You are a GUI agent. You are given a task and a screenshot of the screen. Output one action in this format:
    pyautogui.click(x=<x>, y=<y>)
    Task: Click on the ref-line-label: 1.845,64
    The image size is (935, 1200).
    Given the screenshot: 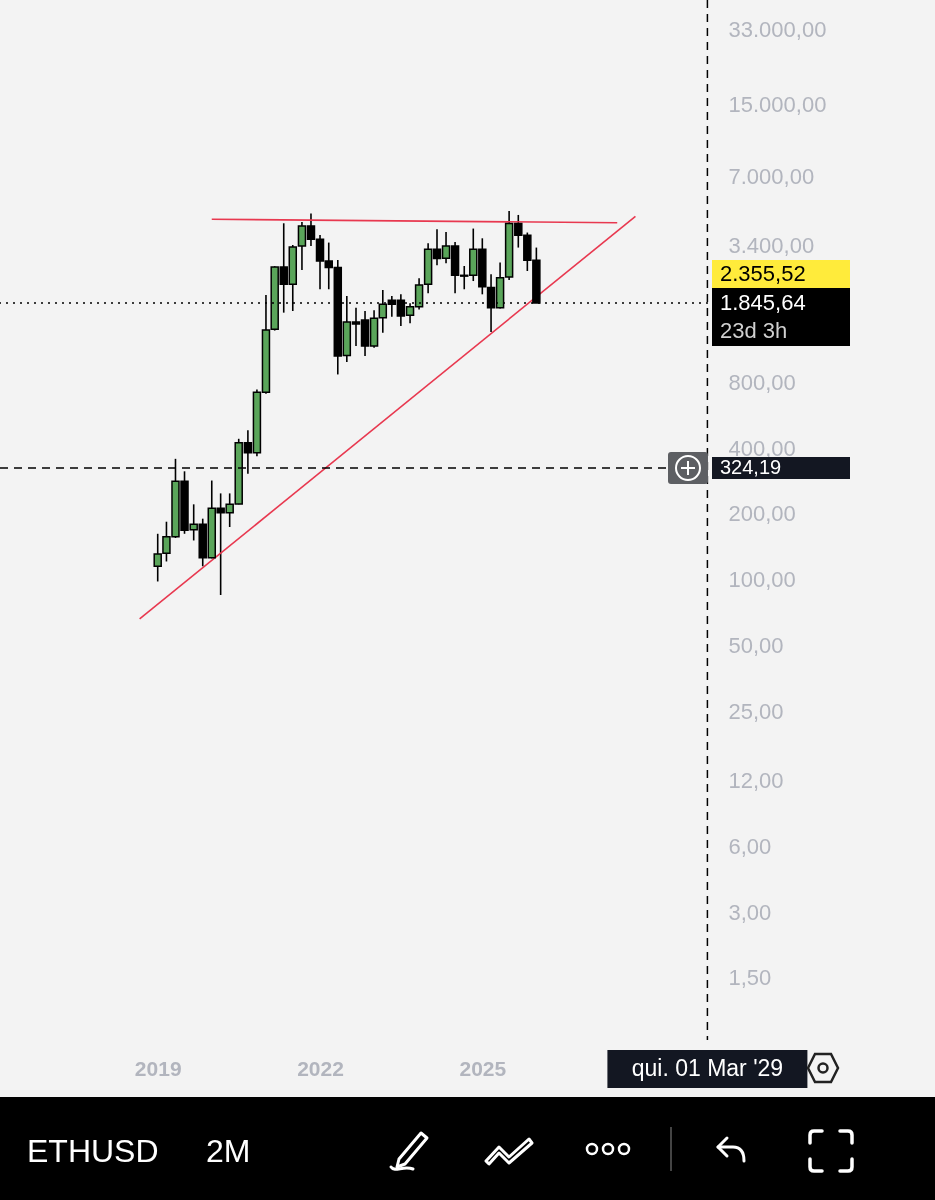 What is the action you would take?
    pyautogui.click(x=763, y=302)
    